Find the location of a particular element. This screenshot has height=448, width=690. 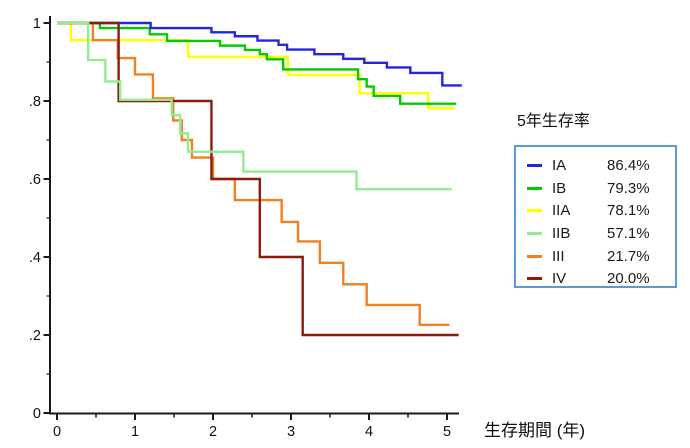

legend-label: III is located at coordinates (558, 256).